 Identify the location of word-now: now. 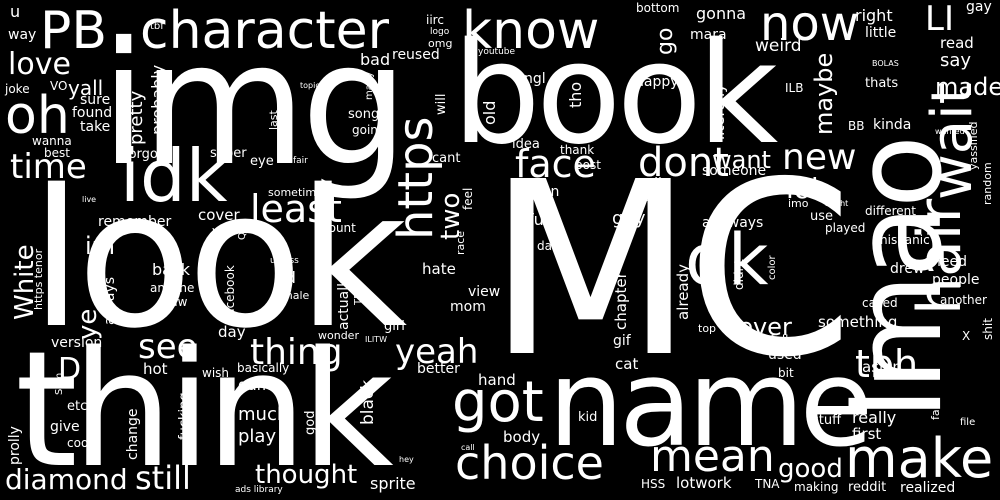
(810, 26).